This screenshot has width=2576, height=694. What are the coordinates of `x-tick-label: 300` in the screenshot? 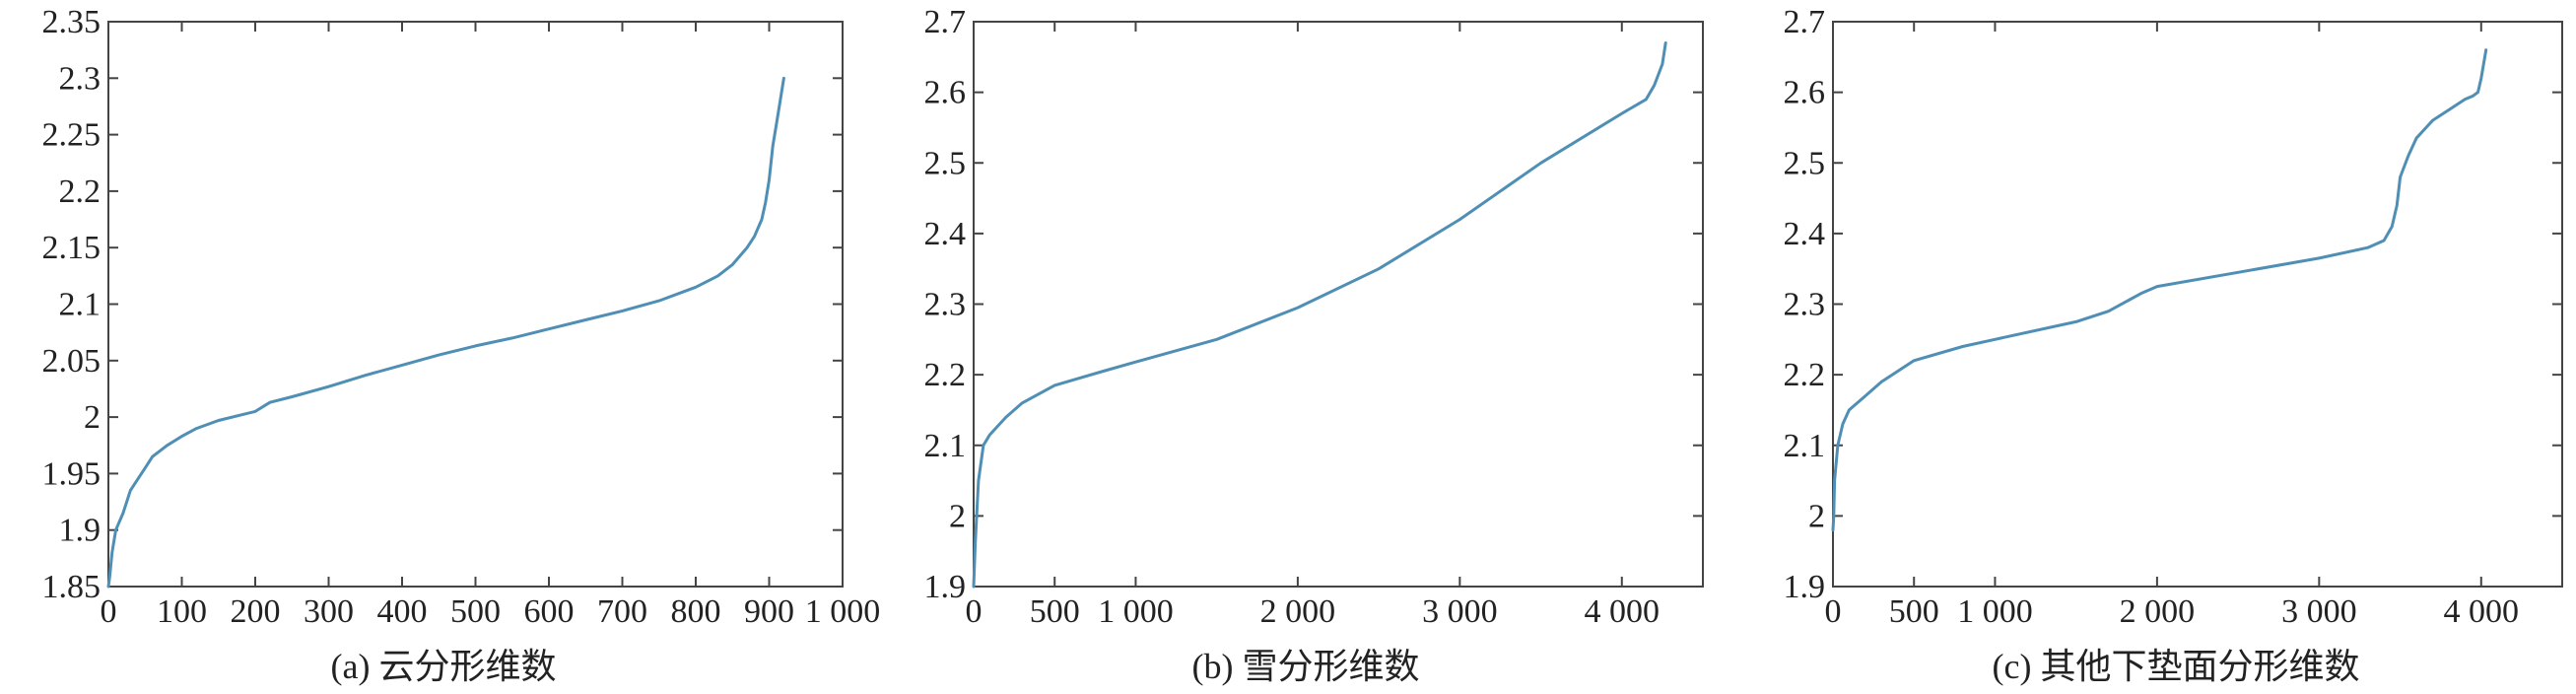 It's located at (329, 611).